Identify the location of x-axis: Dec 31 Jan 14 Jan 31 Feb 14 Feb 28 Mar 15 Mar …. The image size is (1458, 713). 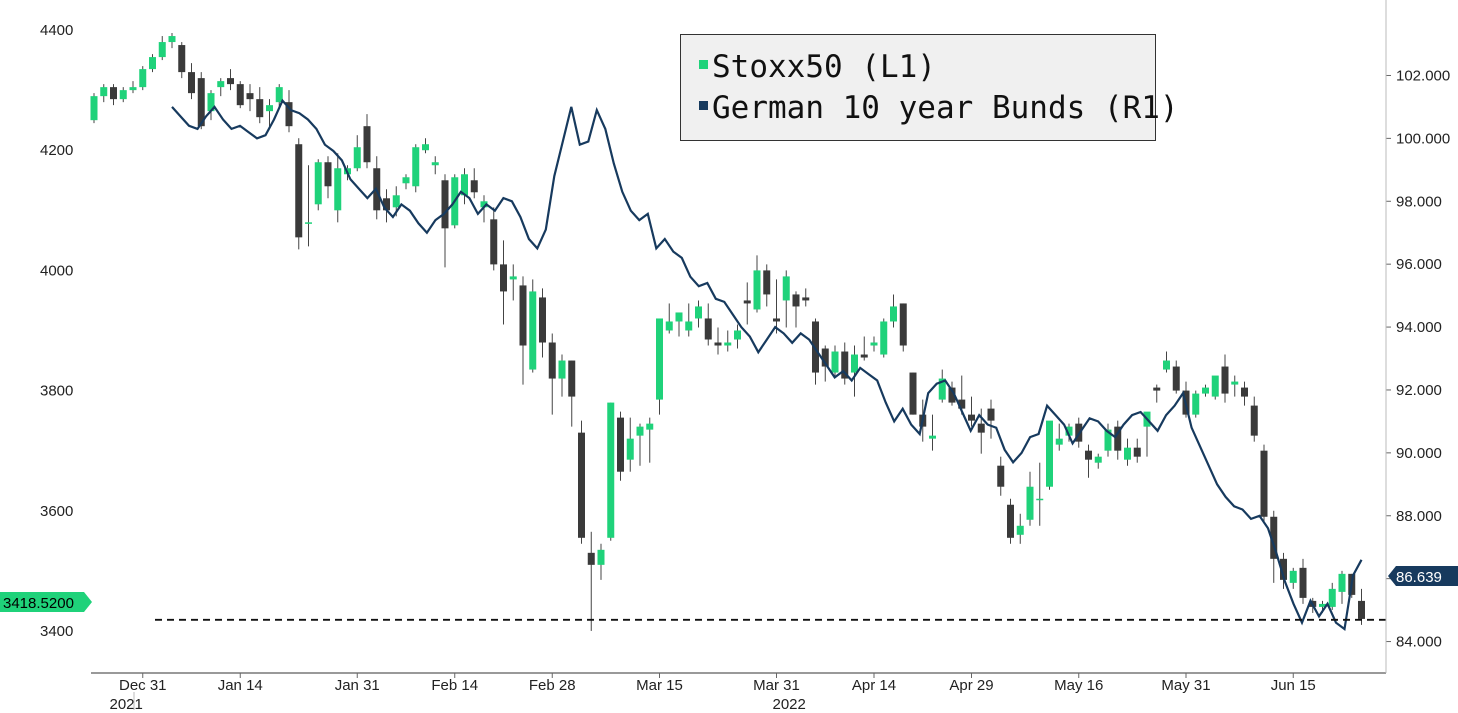
(713, 693).